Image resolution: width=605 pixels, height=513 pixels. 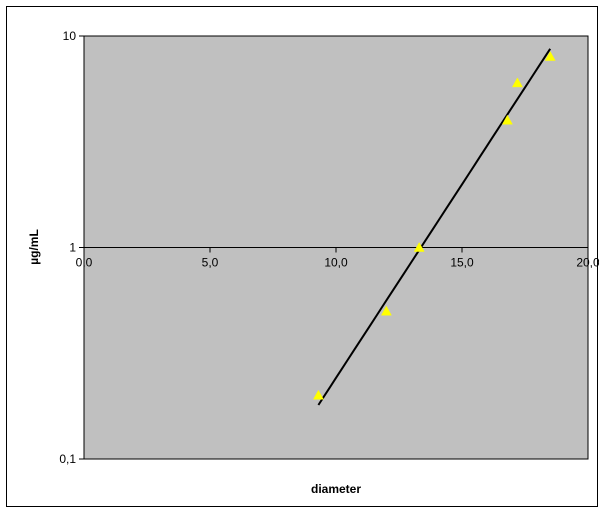 I want to click on x-tick-label: 0,0, so click(x=84, y=263).